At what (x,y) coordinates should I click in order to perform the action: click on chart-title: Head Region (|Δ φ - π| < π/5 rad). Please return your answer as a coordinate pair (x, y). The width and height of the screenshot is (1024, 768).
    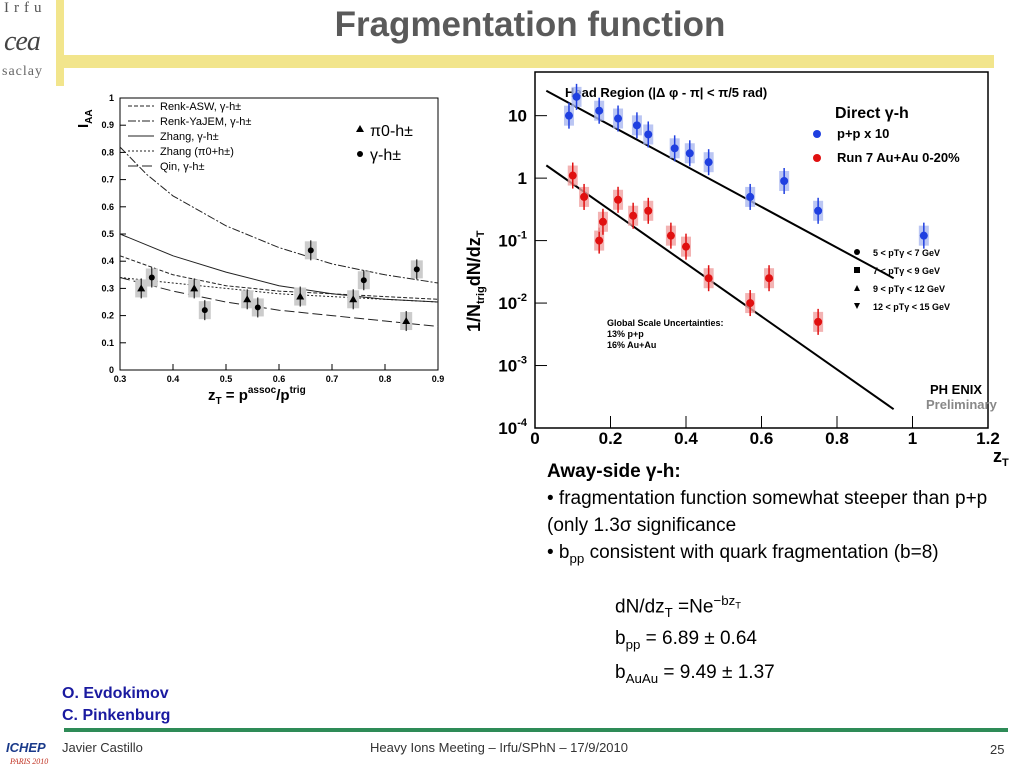
    Looking at the image, I should click on (666, 92).